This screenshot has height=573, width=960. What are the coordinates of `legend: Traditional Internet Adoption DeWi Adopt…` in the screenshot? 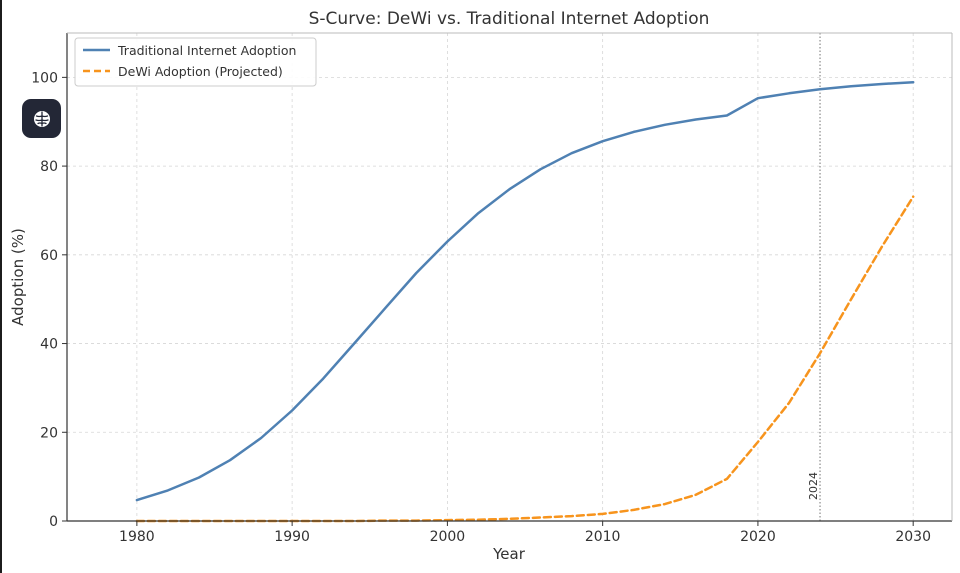 It's located at (195, 62).